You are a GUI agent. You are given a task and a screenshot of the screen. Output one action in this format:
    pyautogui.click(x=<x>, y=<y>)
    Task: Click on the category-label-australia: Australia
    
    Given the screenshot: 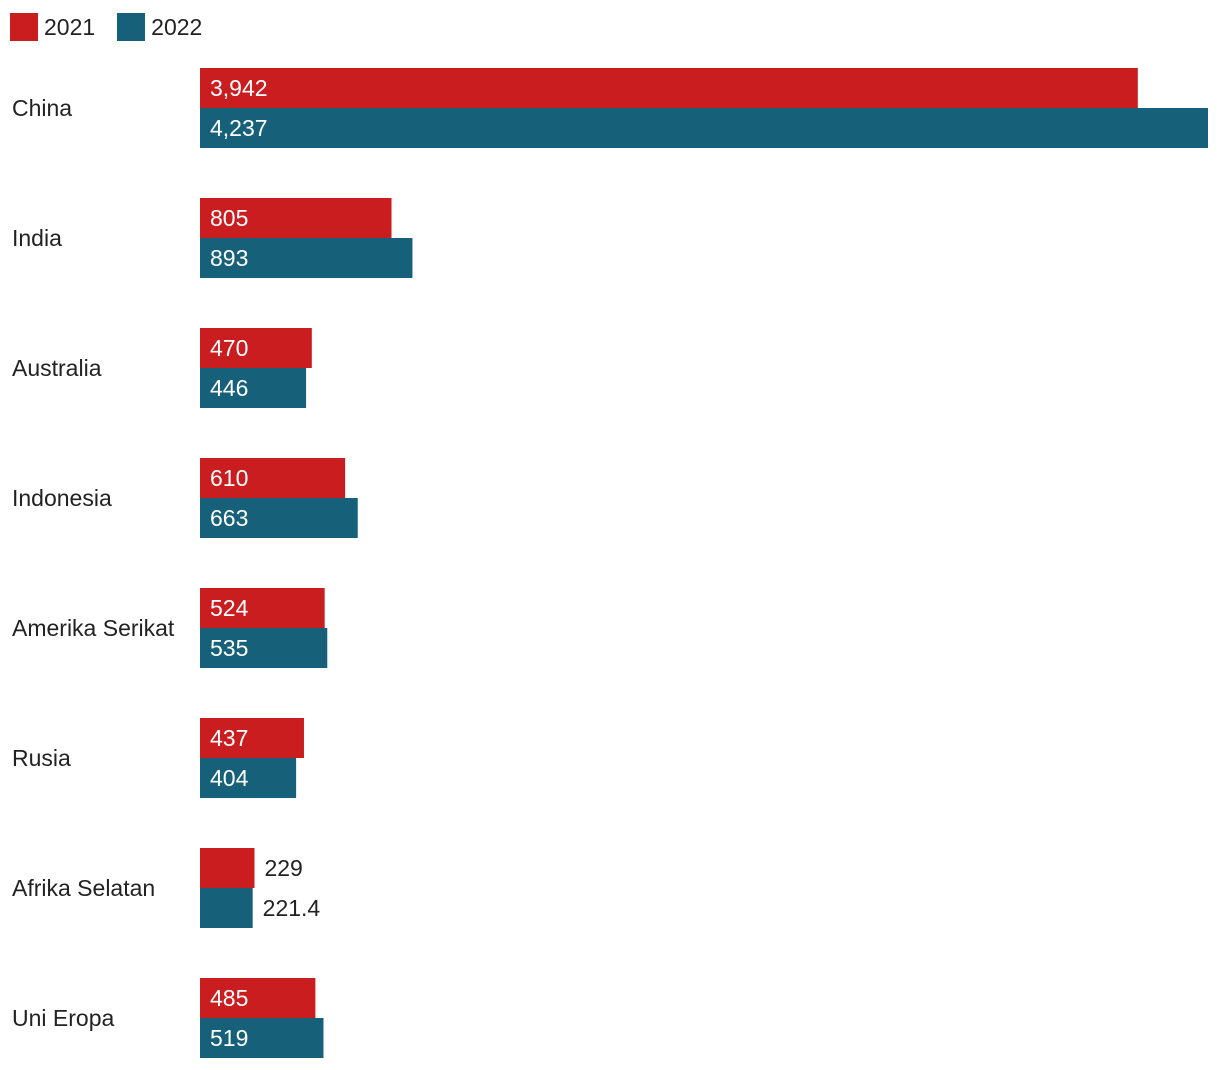 What is the action you would take?
    pyautogui.click(x=57, y=368)
    